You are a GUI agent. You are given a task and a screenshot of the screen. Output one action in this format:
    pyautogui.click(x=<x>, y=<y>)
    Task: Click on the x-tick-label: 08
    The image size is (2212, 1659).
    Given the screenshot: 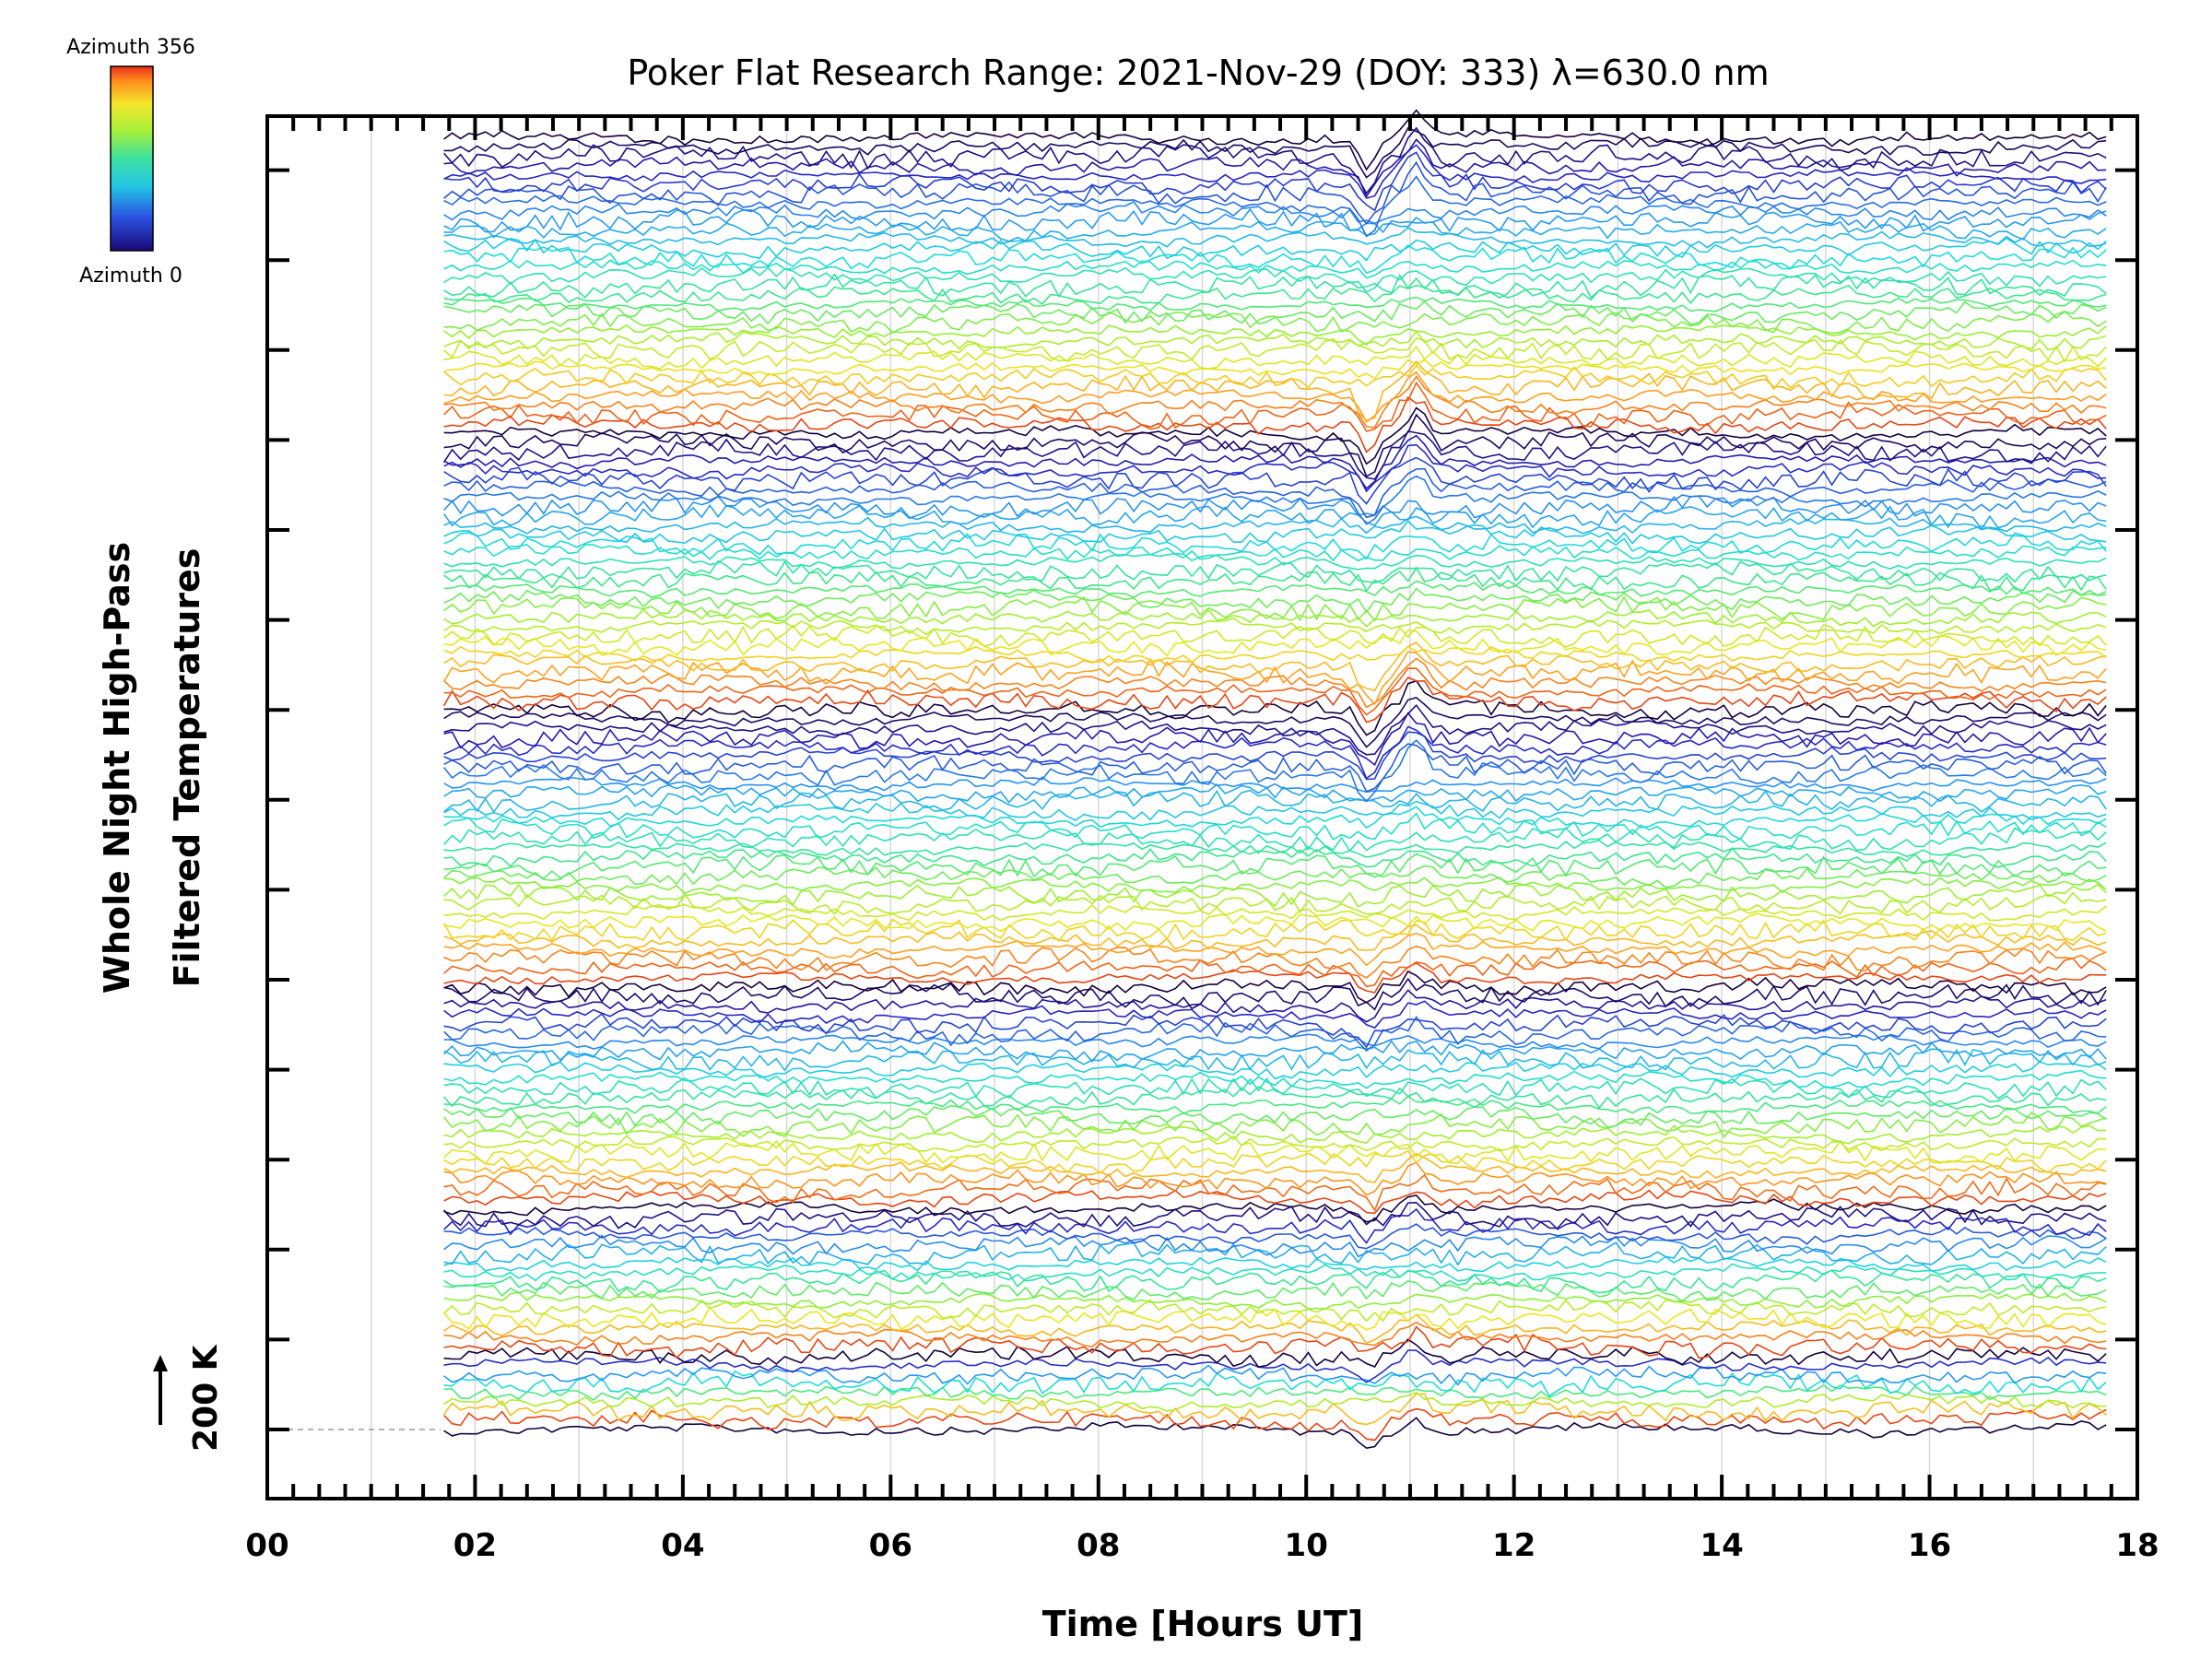 What is the action you would take?
    pyautogui.click(x=1098, y=1545)
    